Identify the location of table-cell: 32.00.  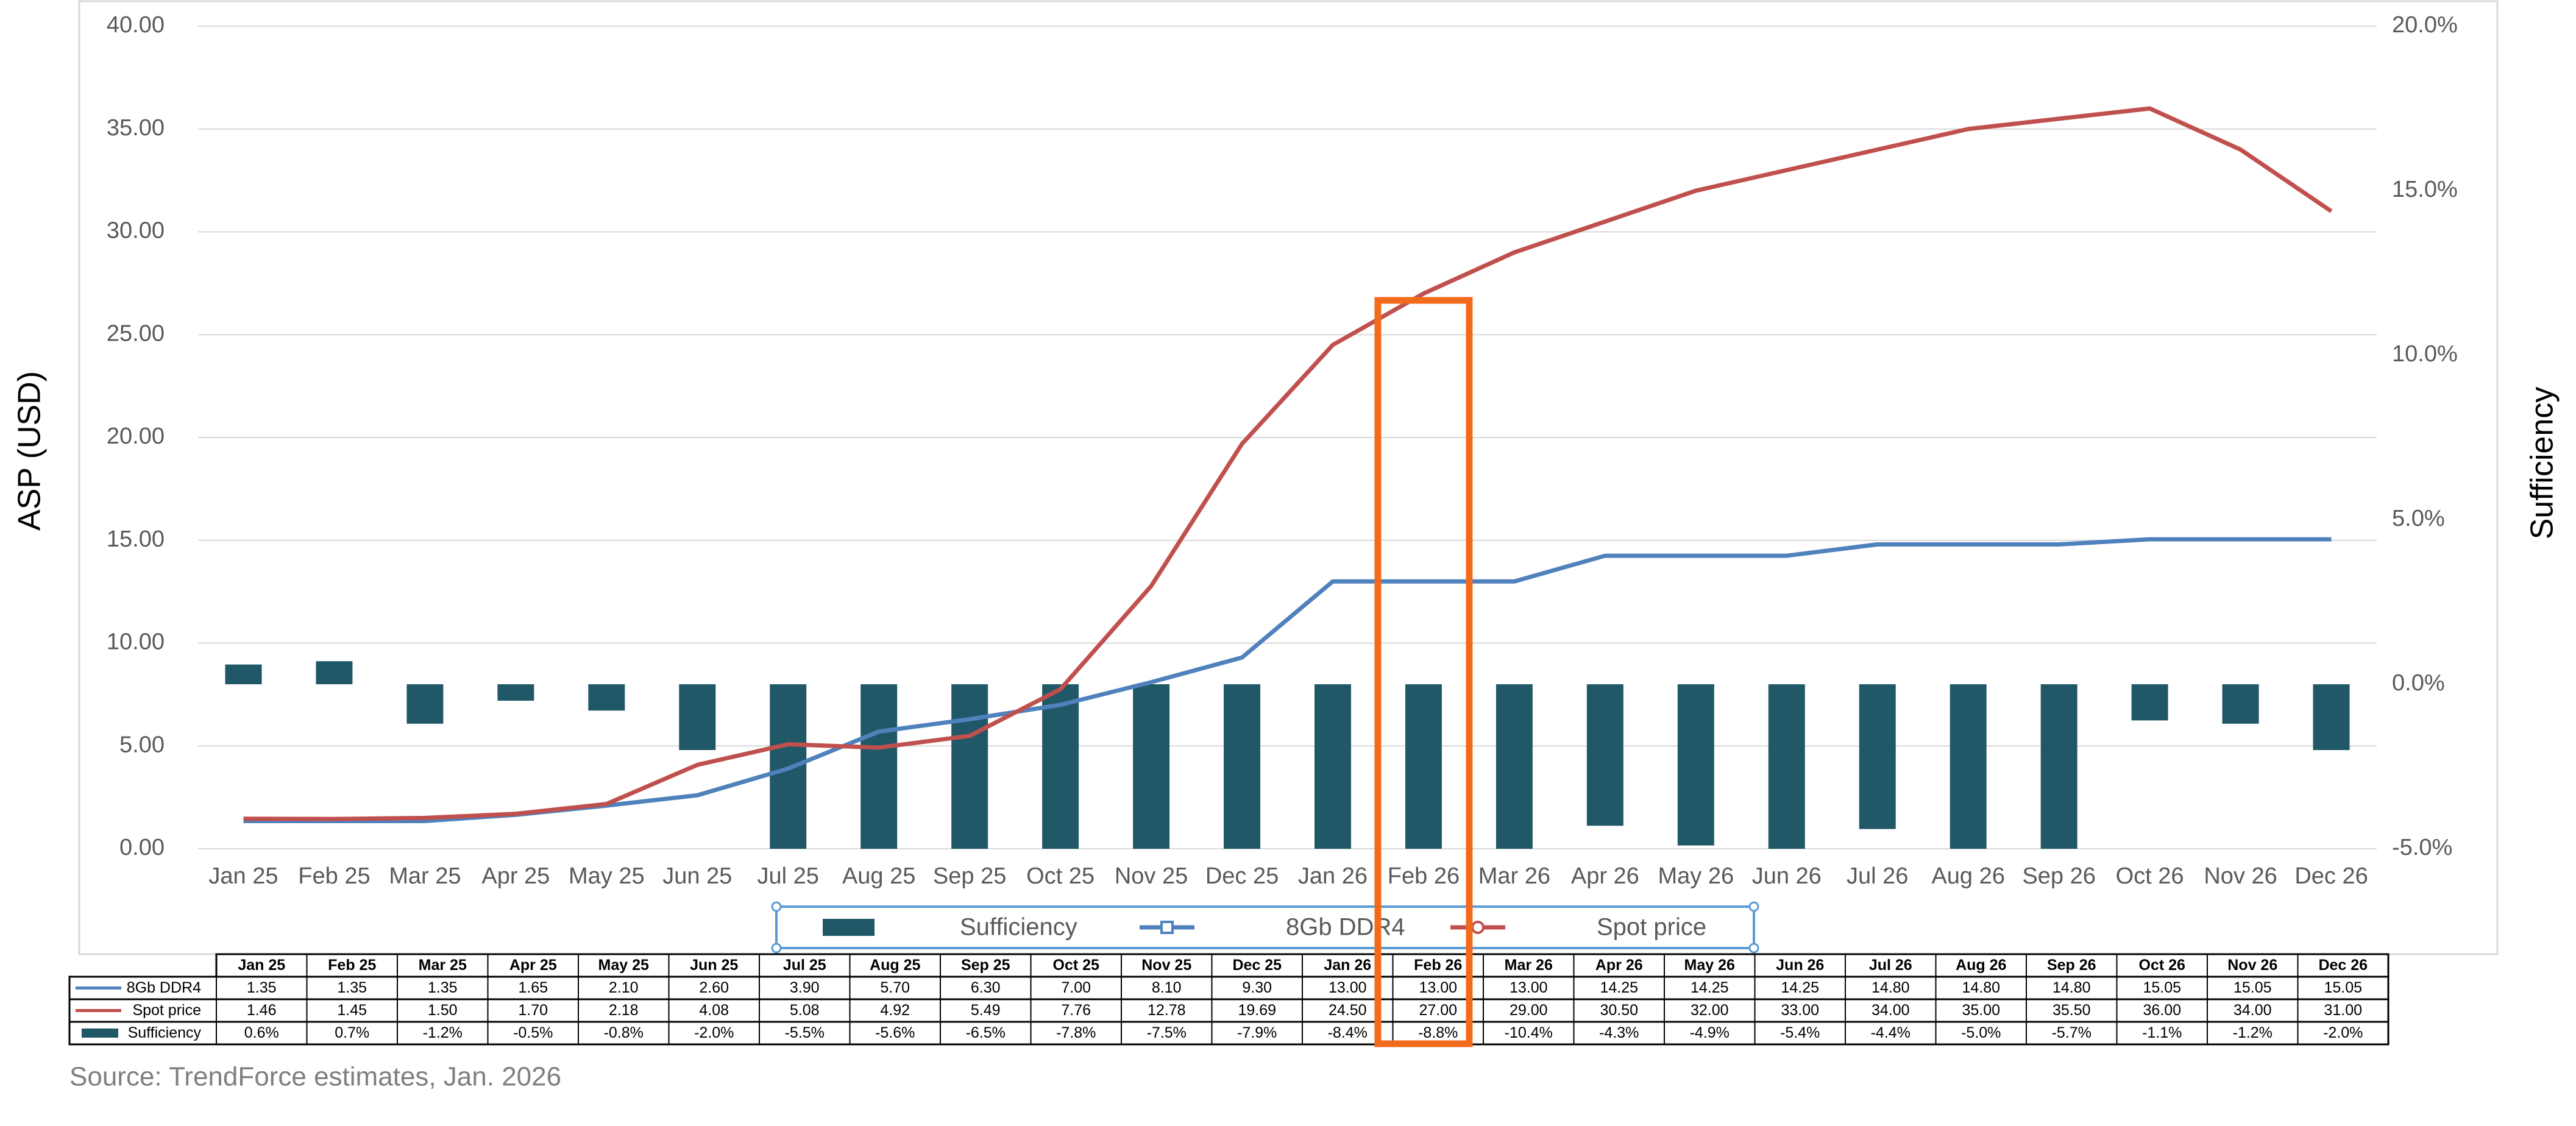
(1710, 1011).